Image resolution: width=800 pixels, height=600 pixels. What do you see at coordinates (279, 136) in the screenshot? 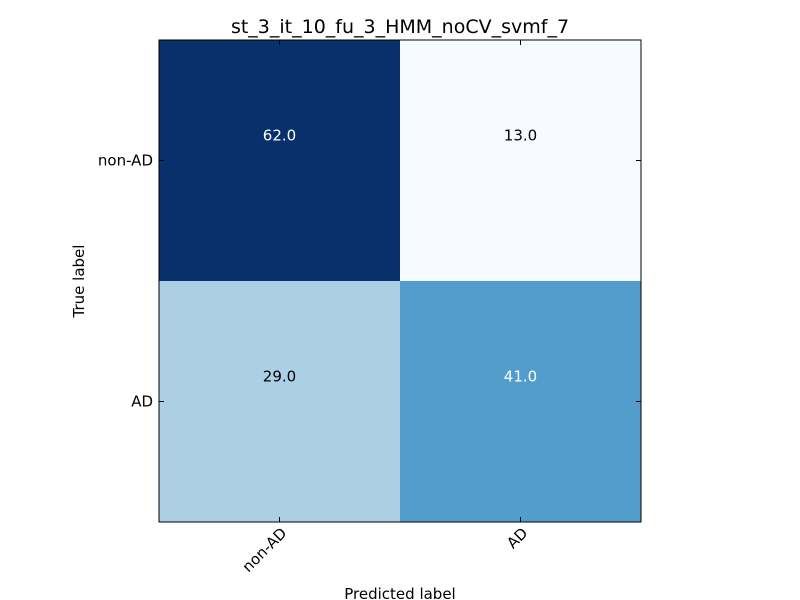
I see `cell-value-label-r0-c0: 62.0` at bounding box center [279, 136].